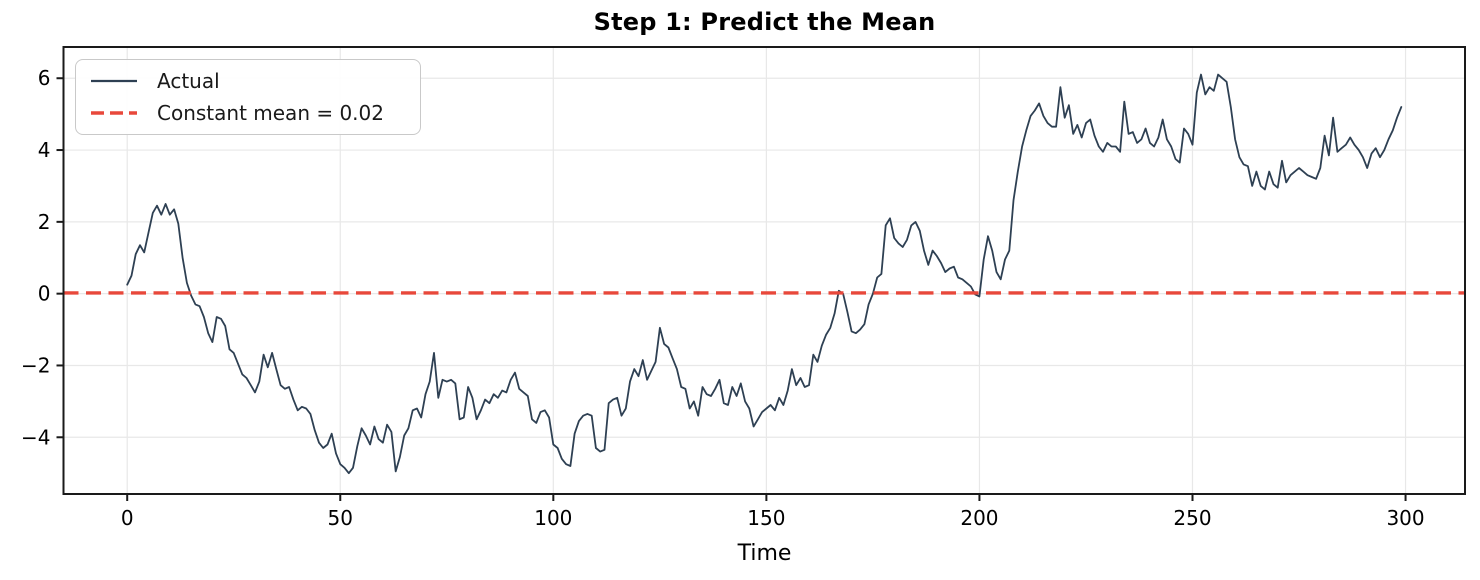 This screenshot has height=580, width=1480. Describe the element at coordinates (44, 222) in the screenshot. I see `y-tick-label: 2` at that location.